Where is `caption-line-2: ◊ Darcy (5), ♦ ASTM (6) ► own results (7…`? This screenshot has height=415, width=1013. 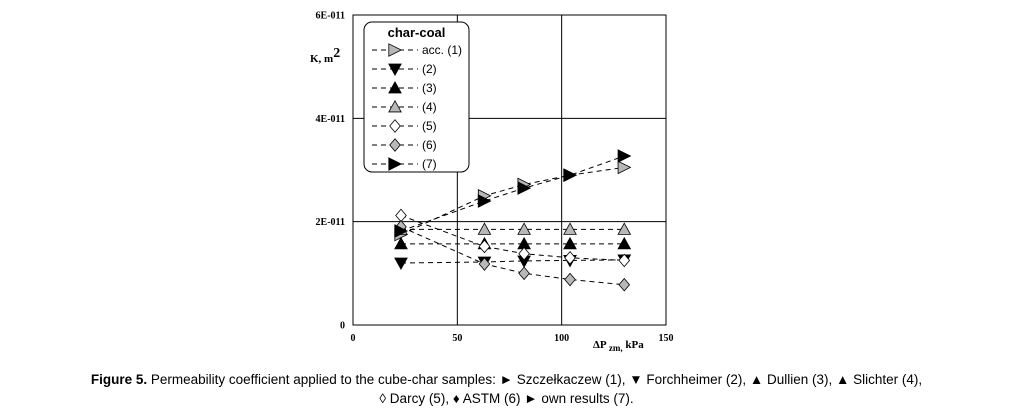 caption-line-2: ◊ Darcy (5), ♦ ASTM (6) ► own results (7… is located at coordinates (506, 398).